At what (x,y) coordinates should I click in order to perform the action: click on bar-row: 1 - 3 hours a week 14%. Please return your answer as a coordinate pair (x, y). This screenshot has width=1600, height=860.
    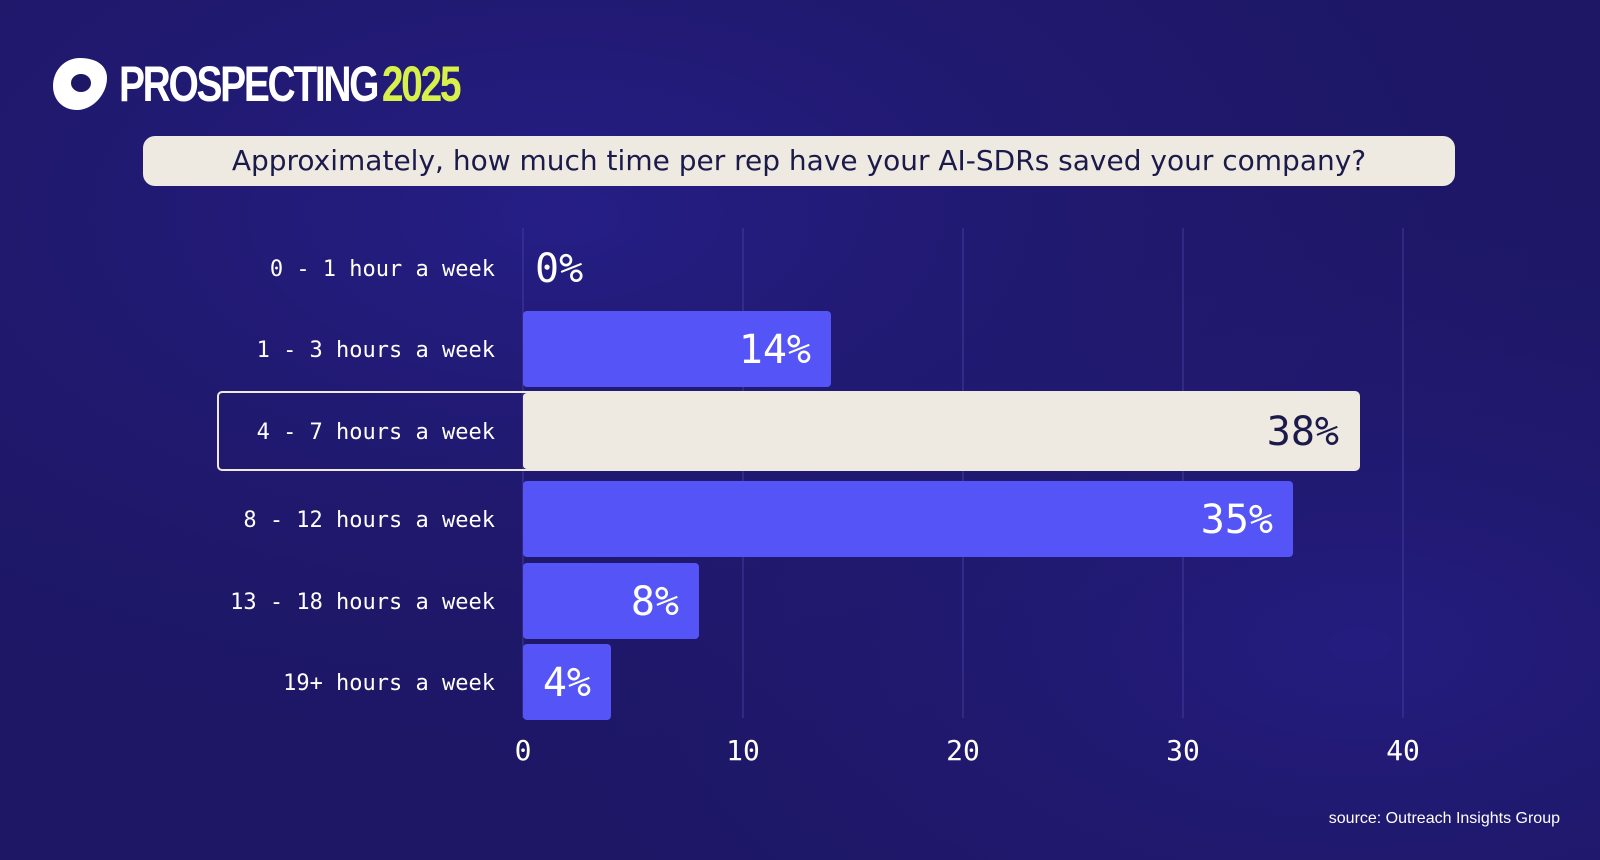
    Looking at the image, I should click on (544, 349).